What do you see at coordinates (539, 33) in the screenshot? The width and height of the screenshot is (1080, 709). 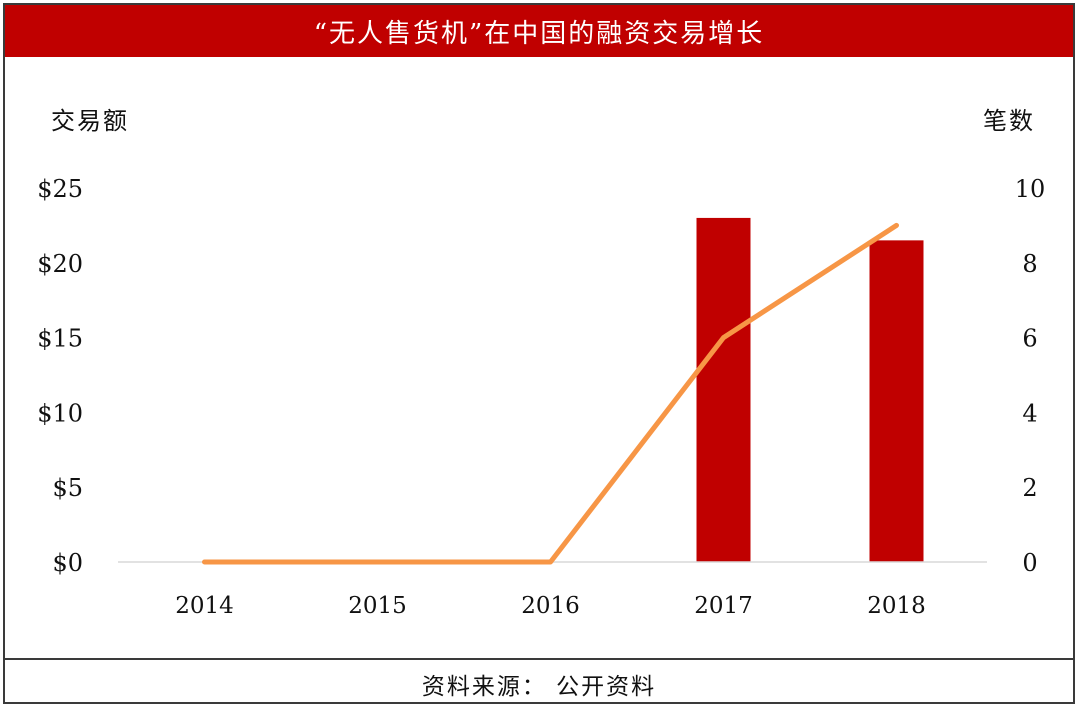 I see `chart-title: “无人售货机”在中国的融资交易增长` at bounding box center [539, 33].